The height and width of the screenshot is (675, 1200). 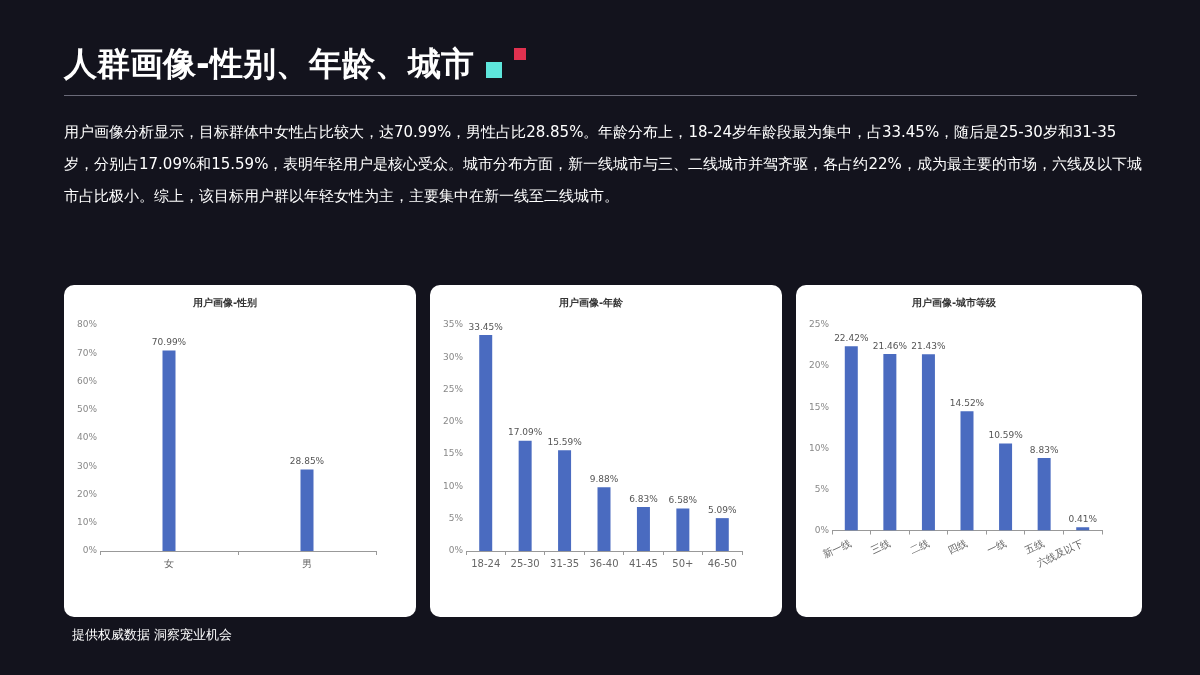 I want to click on x-tick-label: 四线, so click(x=957, y=546).